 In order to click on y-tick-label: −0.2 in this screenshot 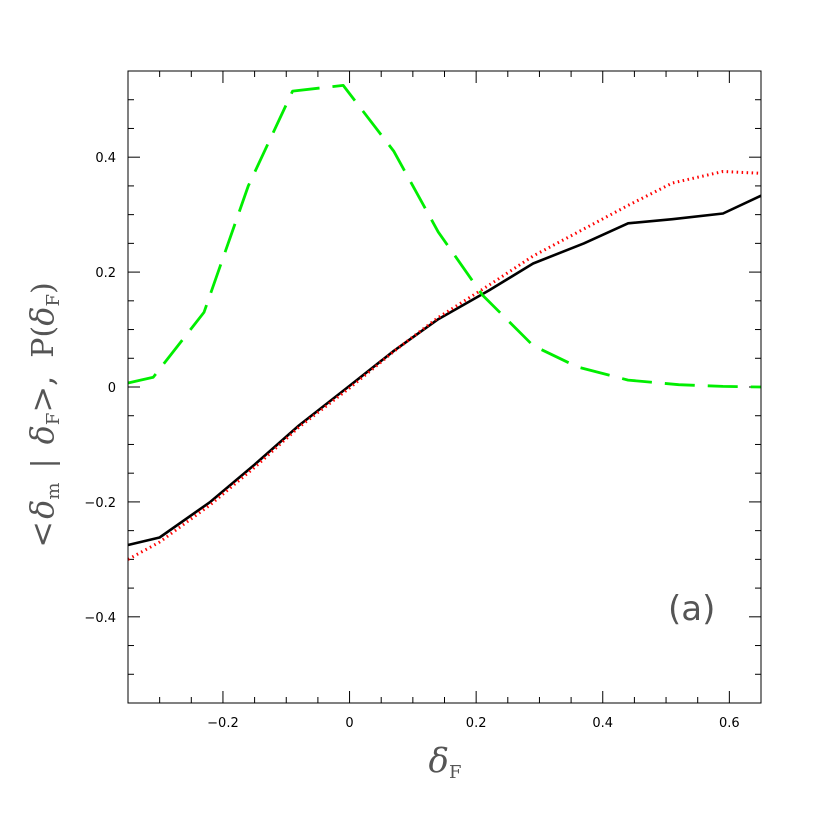, I will do `click(100, 503)`.